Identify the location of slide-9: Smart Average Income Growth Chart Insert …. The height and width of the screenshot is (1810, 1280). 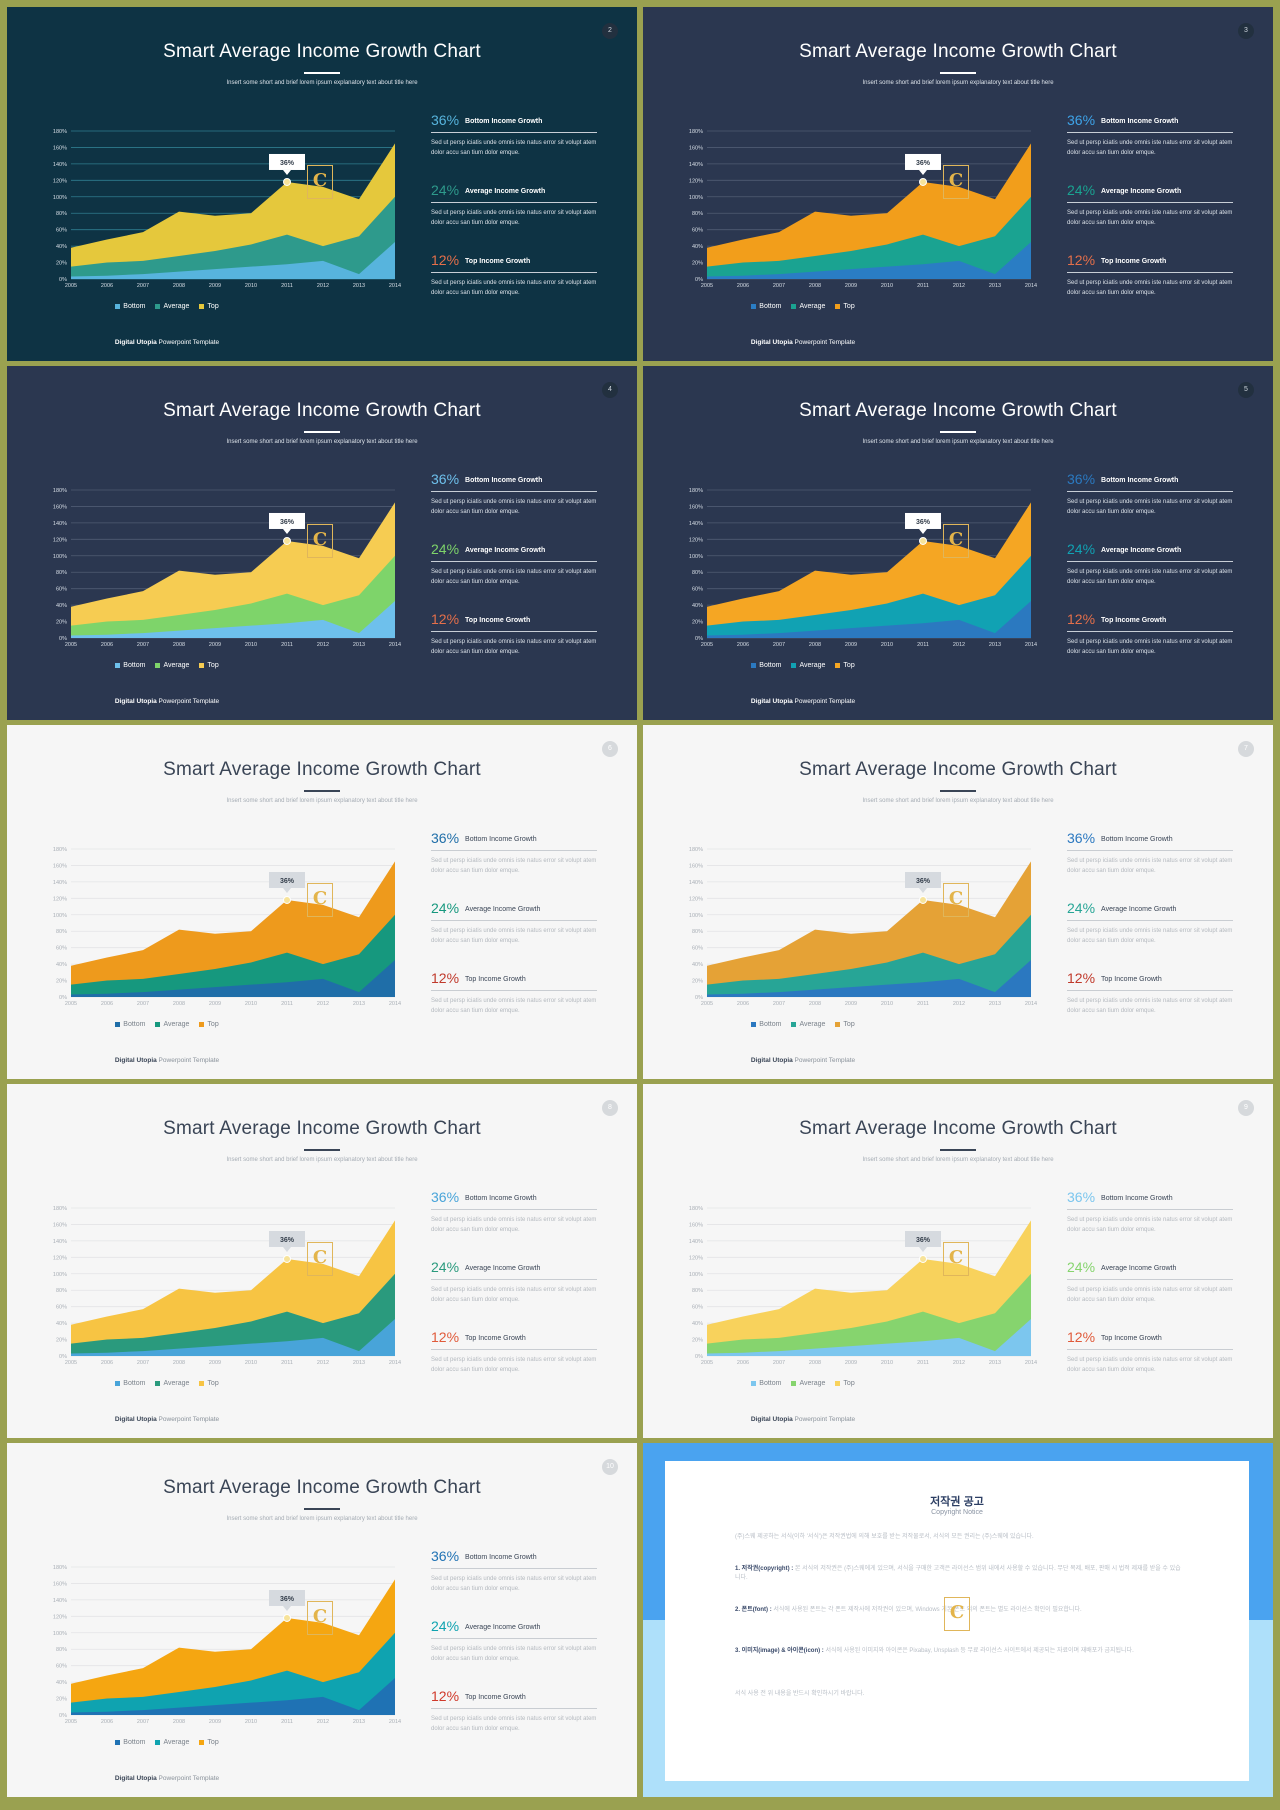
(958, 1261).